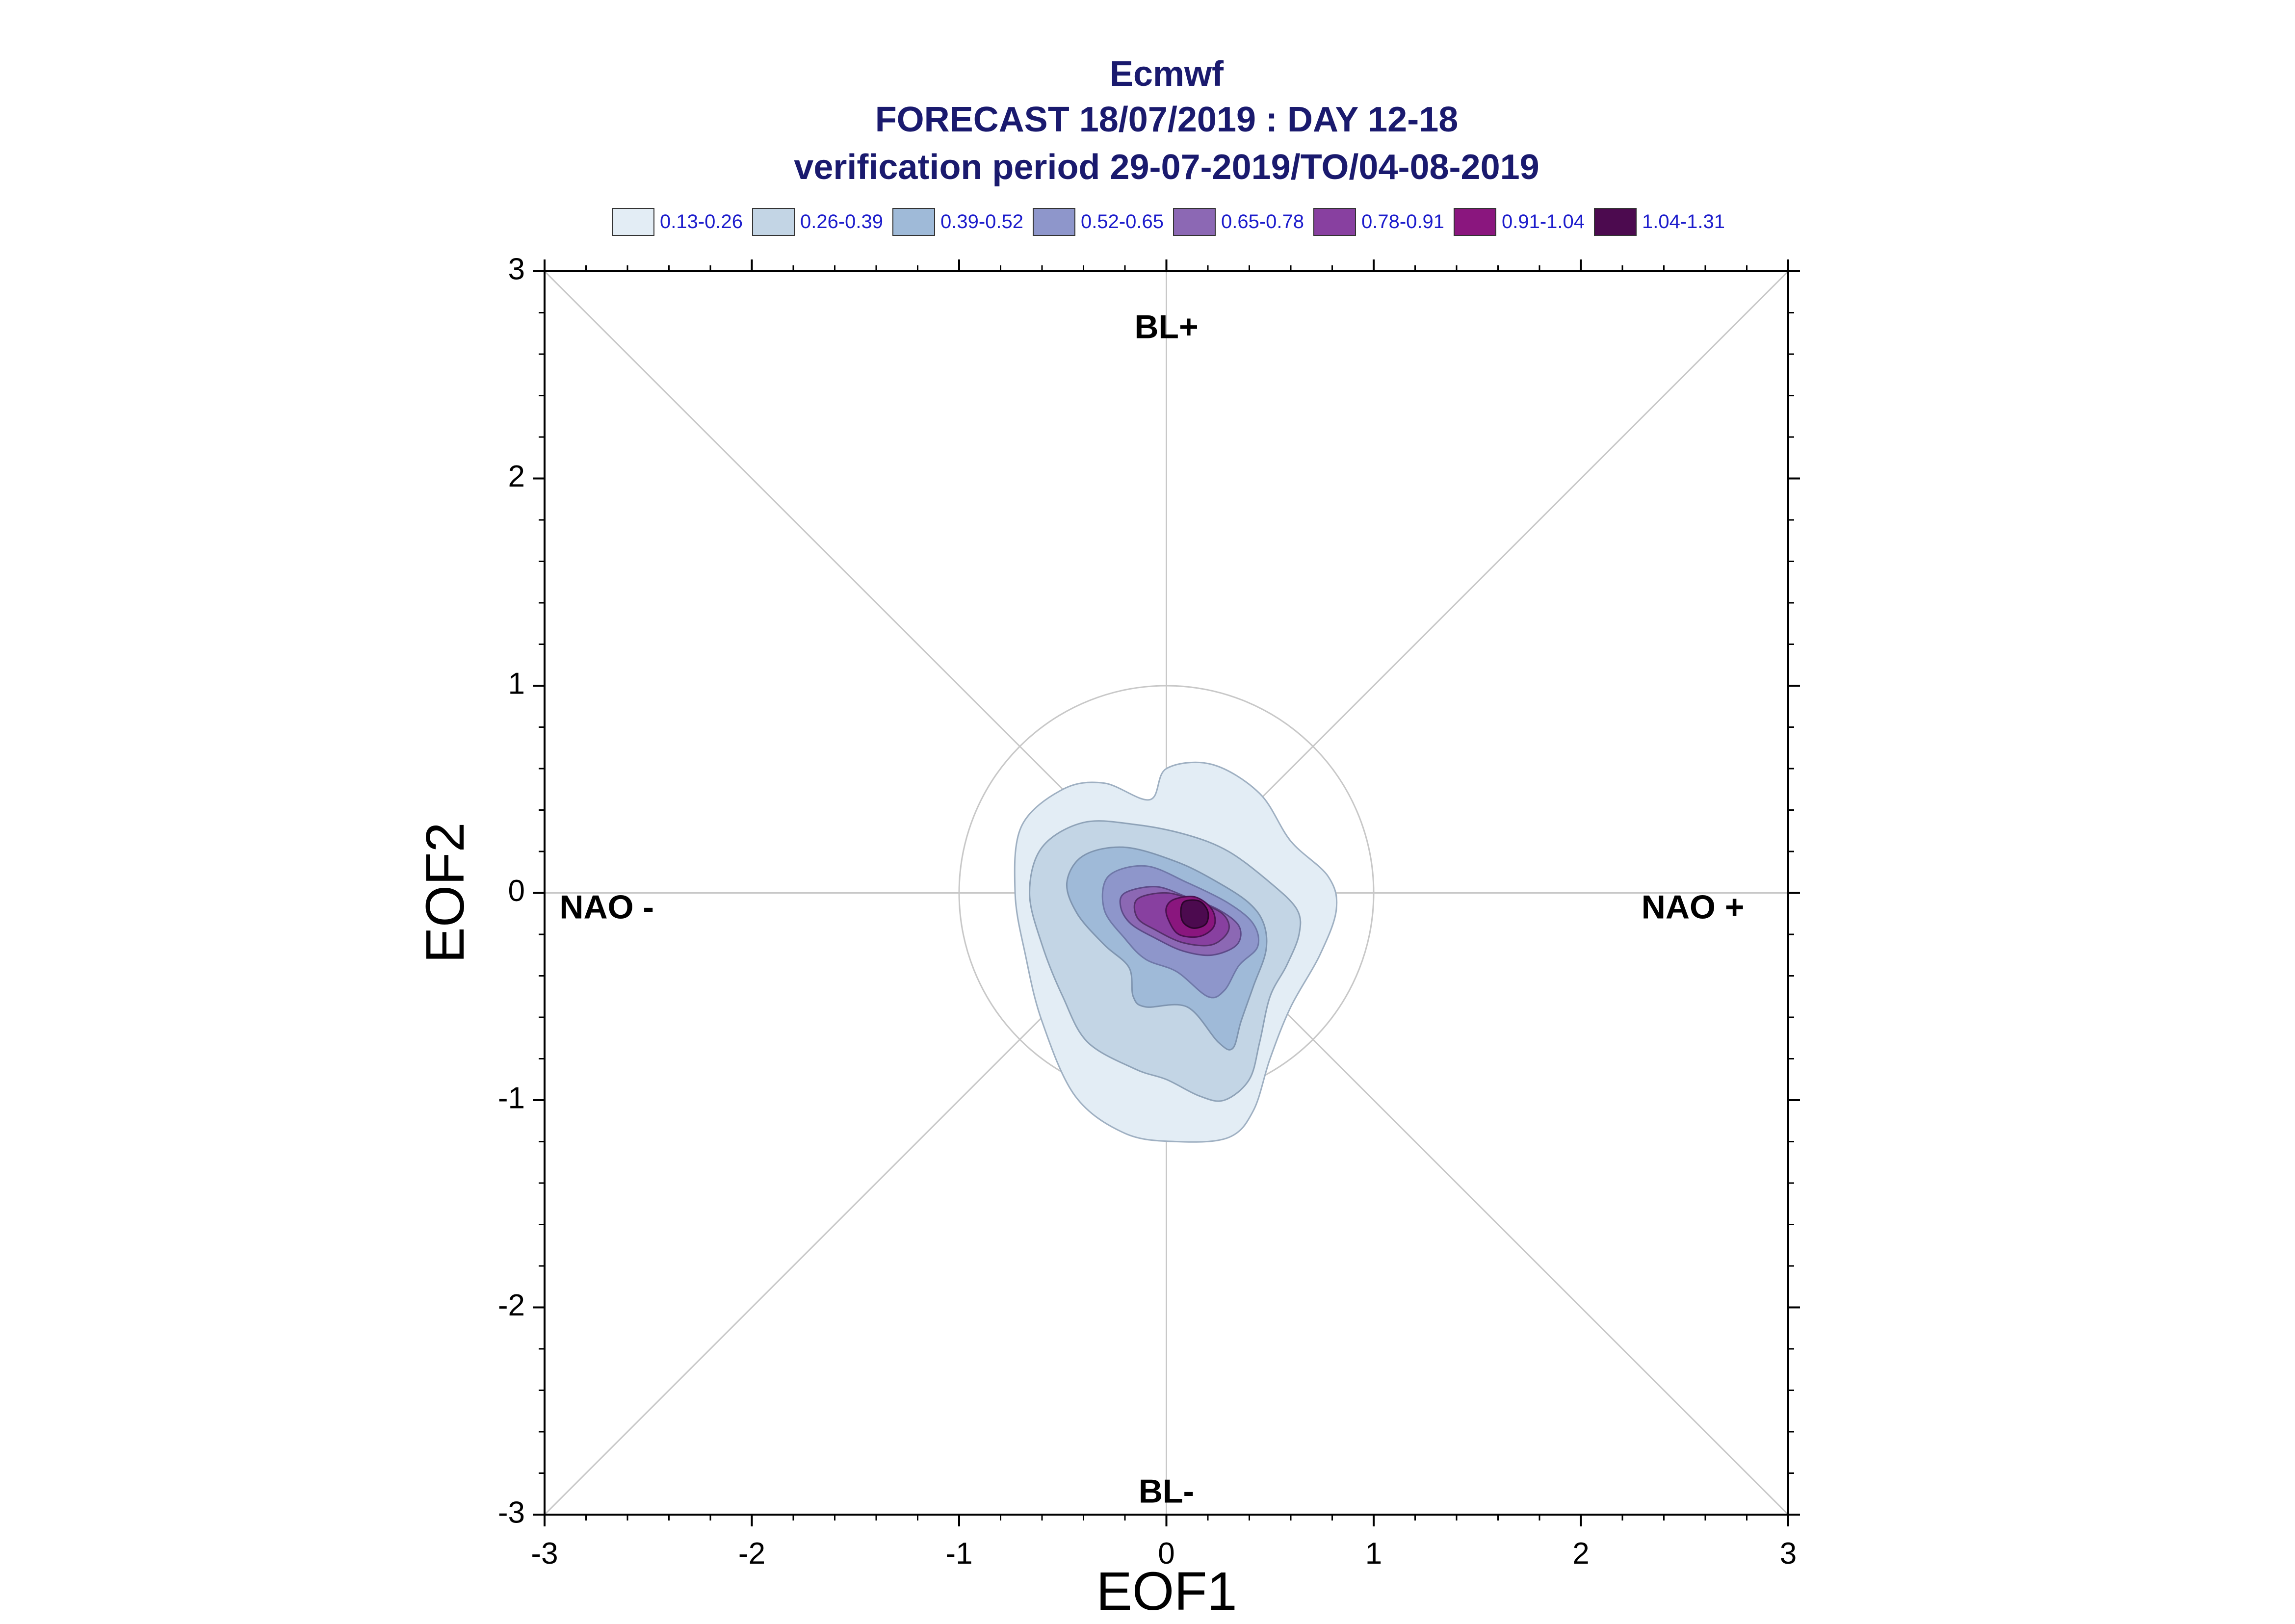  What do you see at coordinates (1580, 1554) in the screenshot?
I see `x-tick-label: 2` at bounding box center [1580, 1554].